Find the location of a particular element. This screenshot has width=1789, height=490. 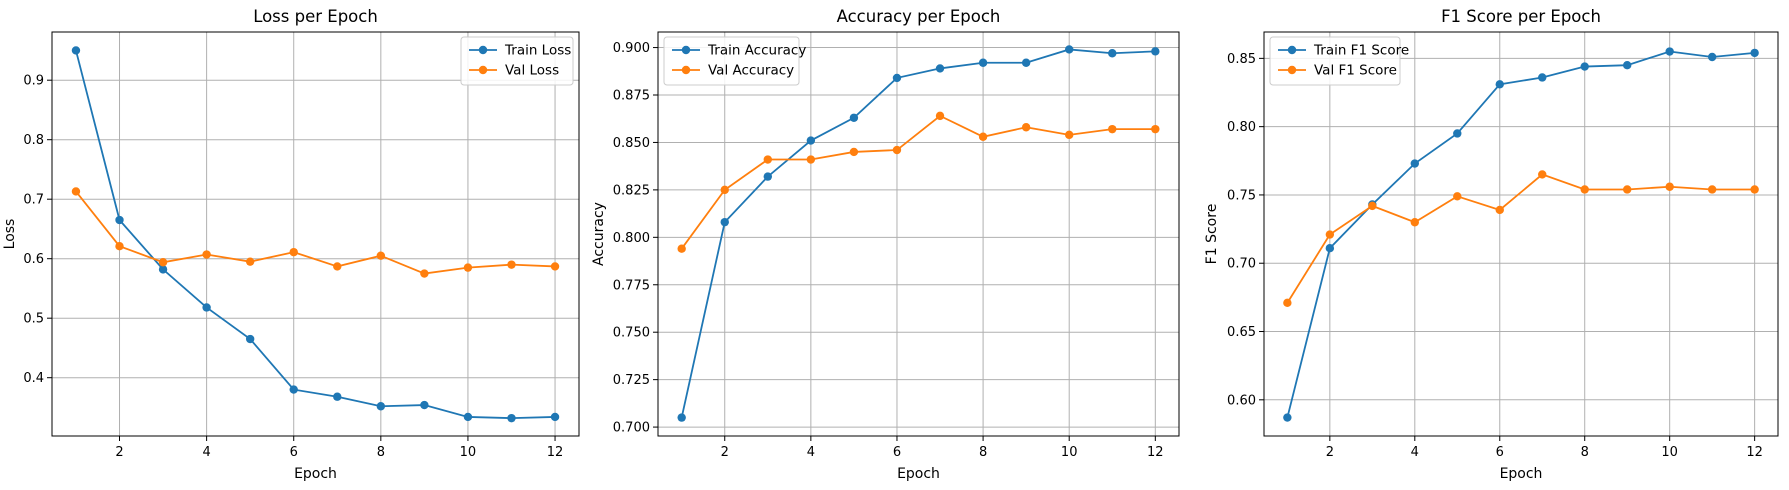

y-tick-label: 0.850 is located at coordinates (631, 143).